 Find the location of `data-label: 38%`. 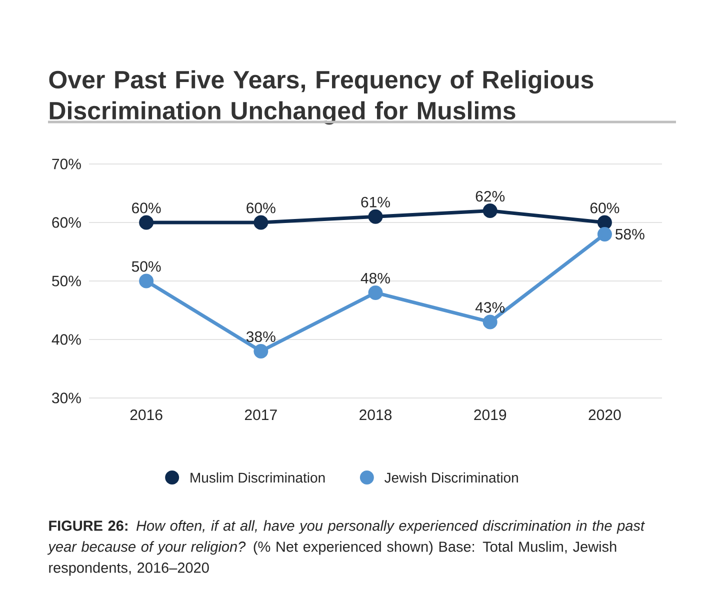

data-label: 38% is located at coordinates (261, 336).